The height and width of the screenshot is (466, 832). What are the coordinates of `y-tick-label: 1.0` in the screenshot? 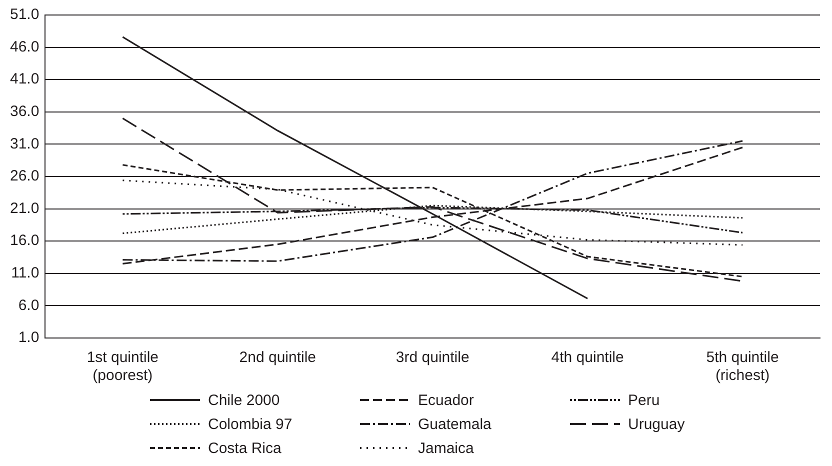 It's located at (29, 337).